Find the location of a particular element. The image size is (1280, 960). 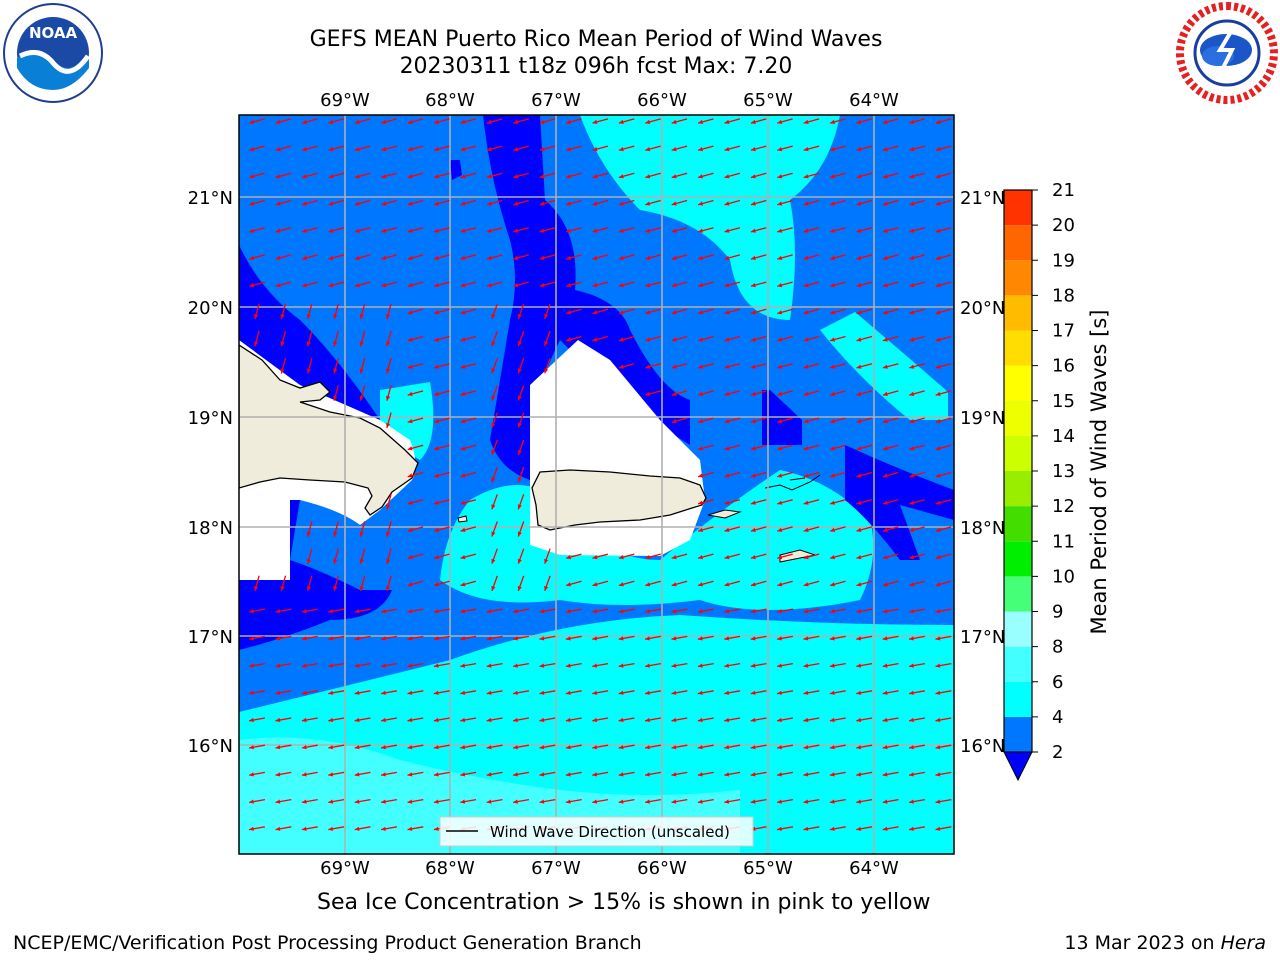

colorbar-tick-label: 19 is located at coordinates (1063, 260).